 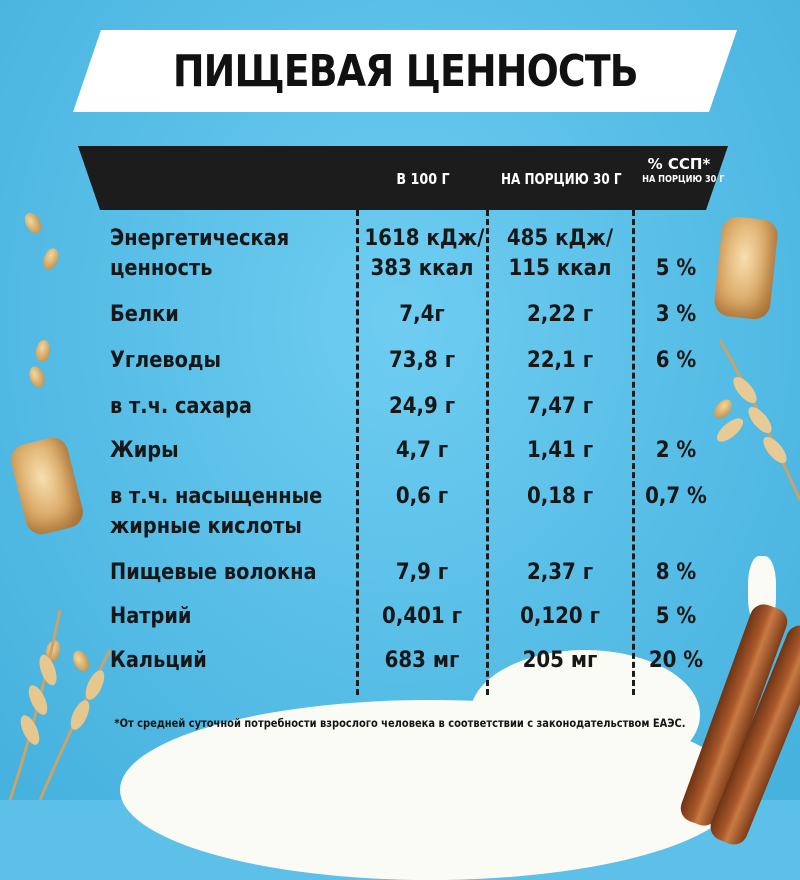 I want to click on value-per-serving: 0,120 г, so click(x=560, y=616).